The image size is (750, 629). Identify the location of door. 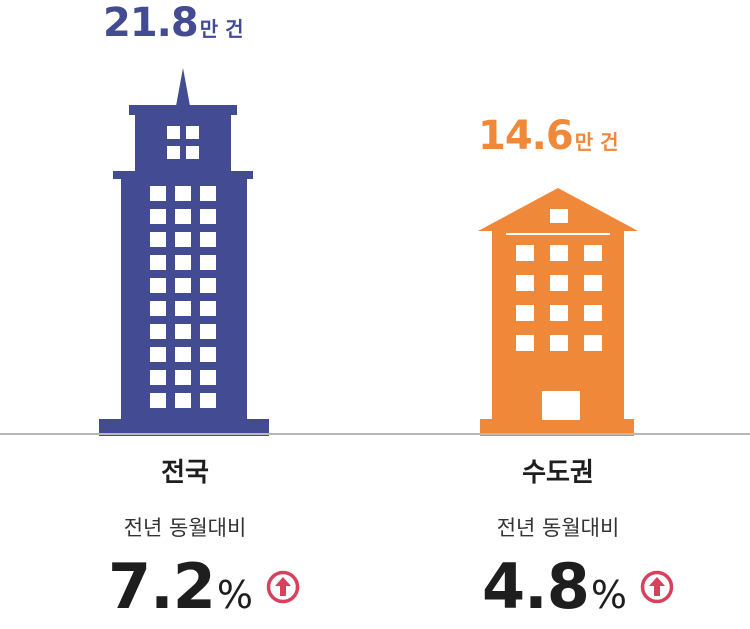
(561, 405).